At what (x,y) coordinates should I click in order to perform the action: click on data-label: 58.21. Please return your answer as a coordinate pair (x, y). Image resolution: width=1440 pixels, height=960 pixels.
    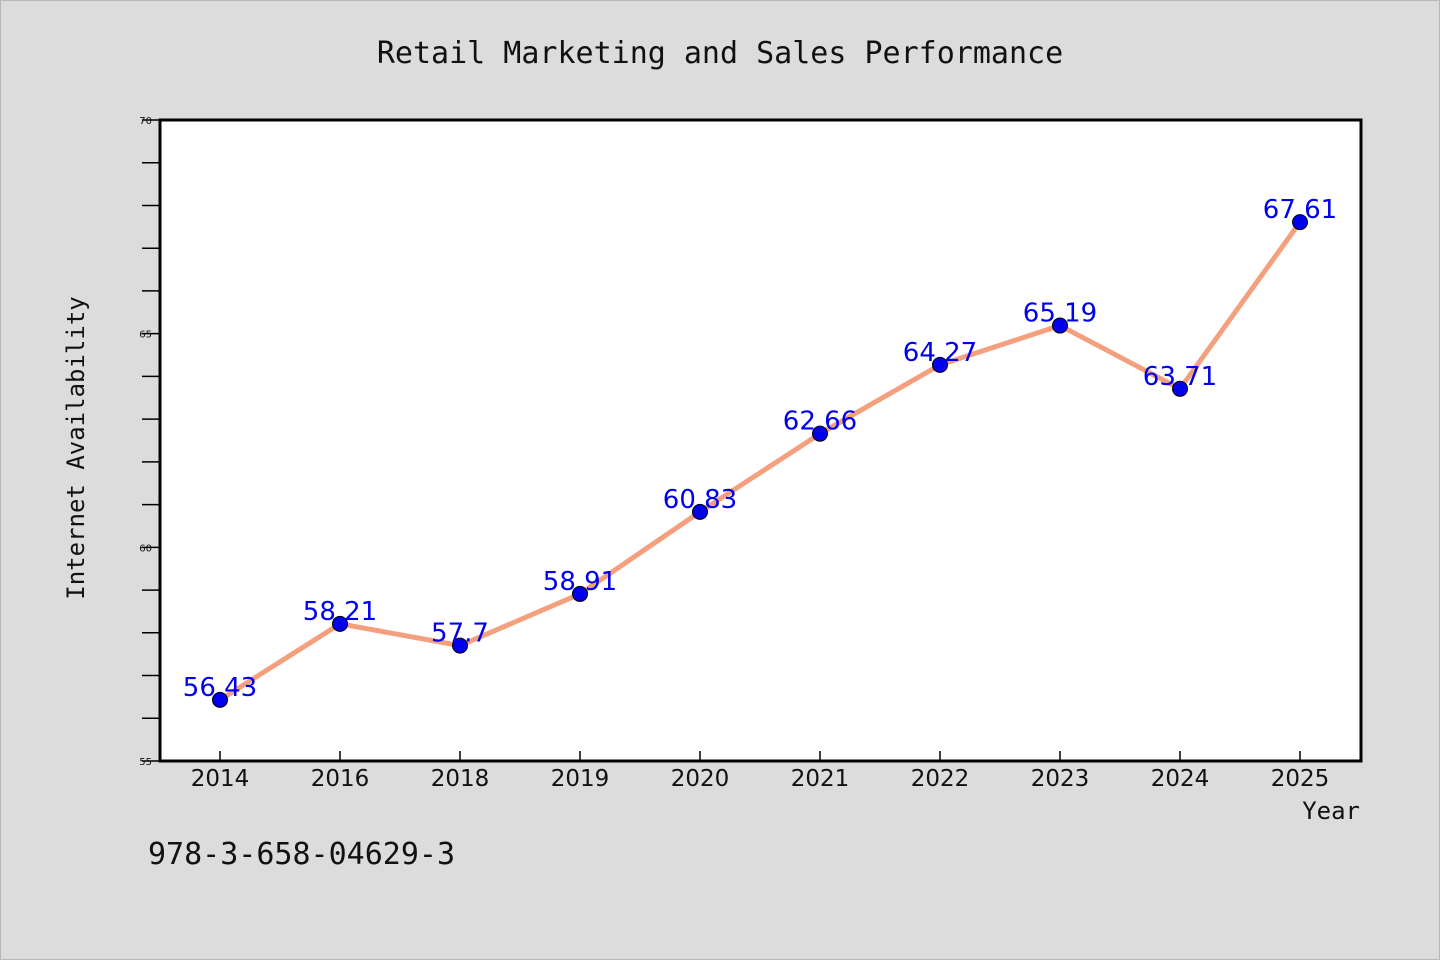
    Looking at the image, I should click on (340, 612).